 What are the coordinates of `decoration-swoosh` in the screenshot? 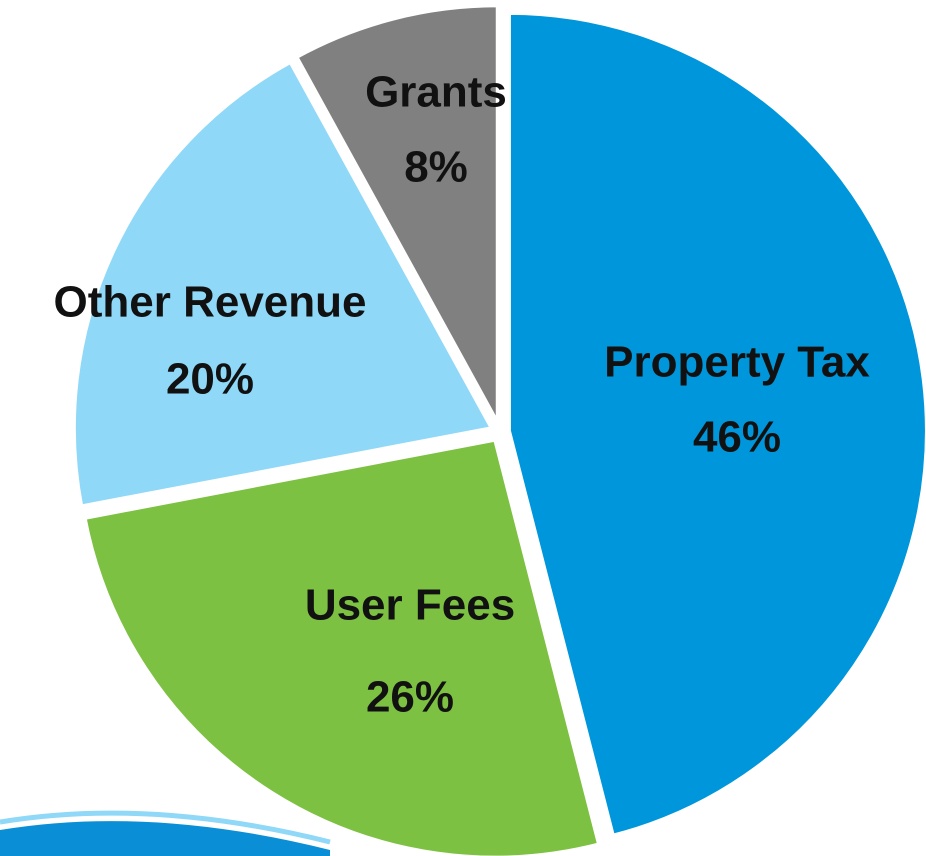 It's located at (165, 838).